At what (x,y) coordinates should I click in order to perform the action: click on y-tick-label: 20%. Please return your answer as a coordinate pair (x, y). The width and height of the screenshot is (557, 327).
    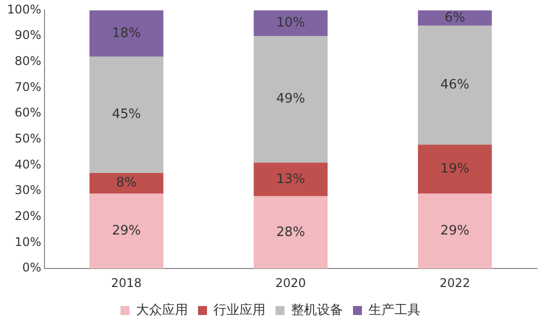
    Looking at the image, I should click on (28, 216).